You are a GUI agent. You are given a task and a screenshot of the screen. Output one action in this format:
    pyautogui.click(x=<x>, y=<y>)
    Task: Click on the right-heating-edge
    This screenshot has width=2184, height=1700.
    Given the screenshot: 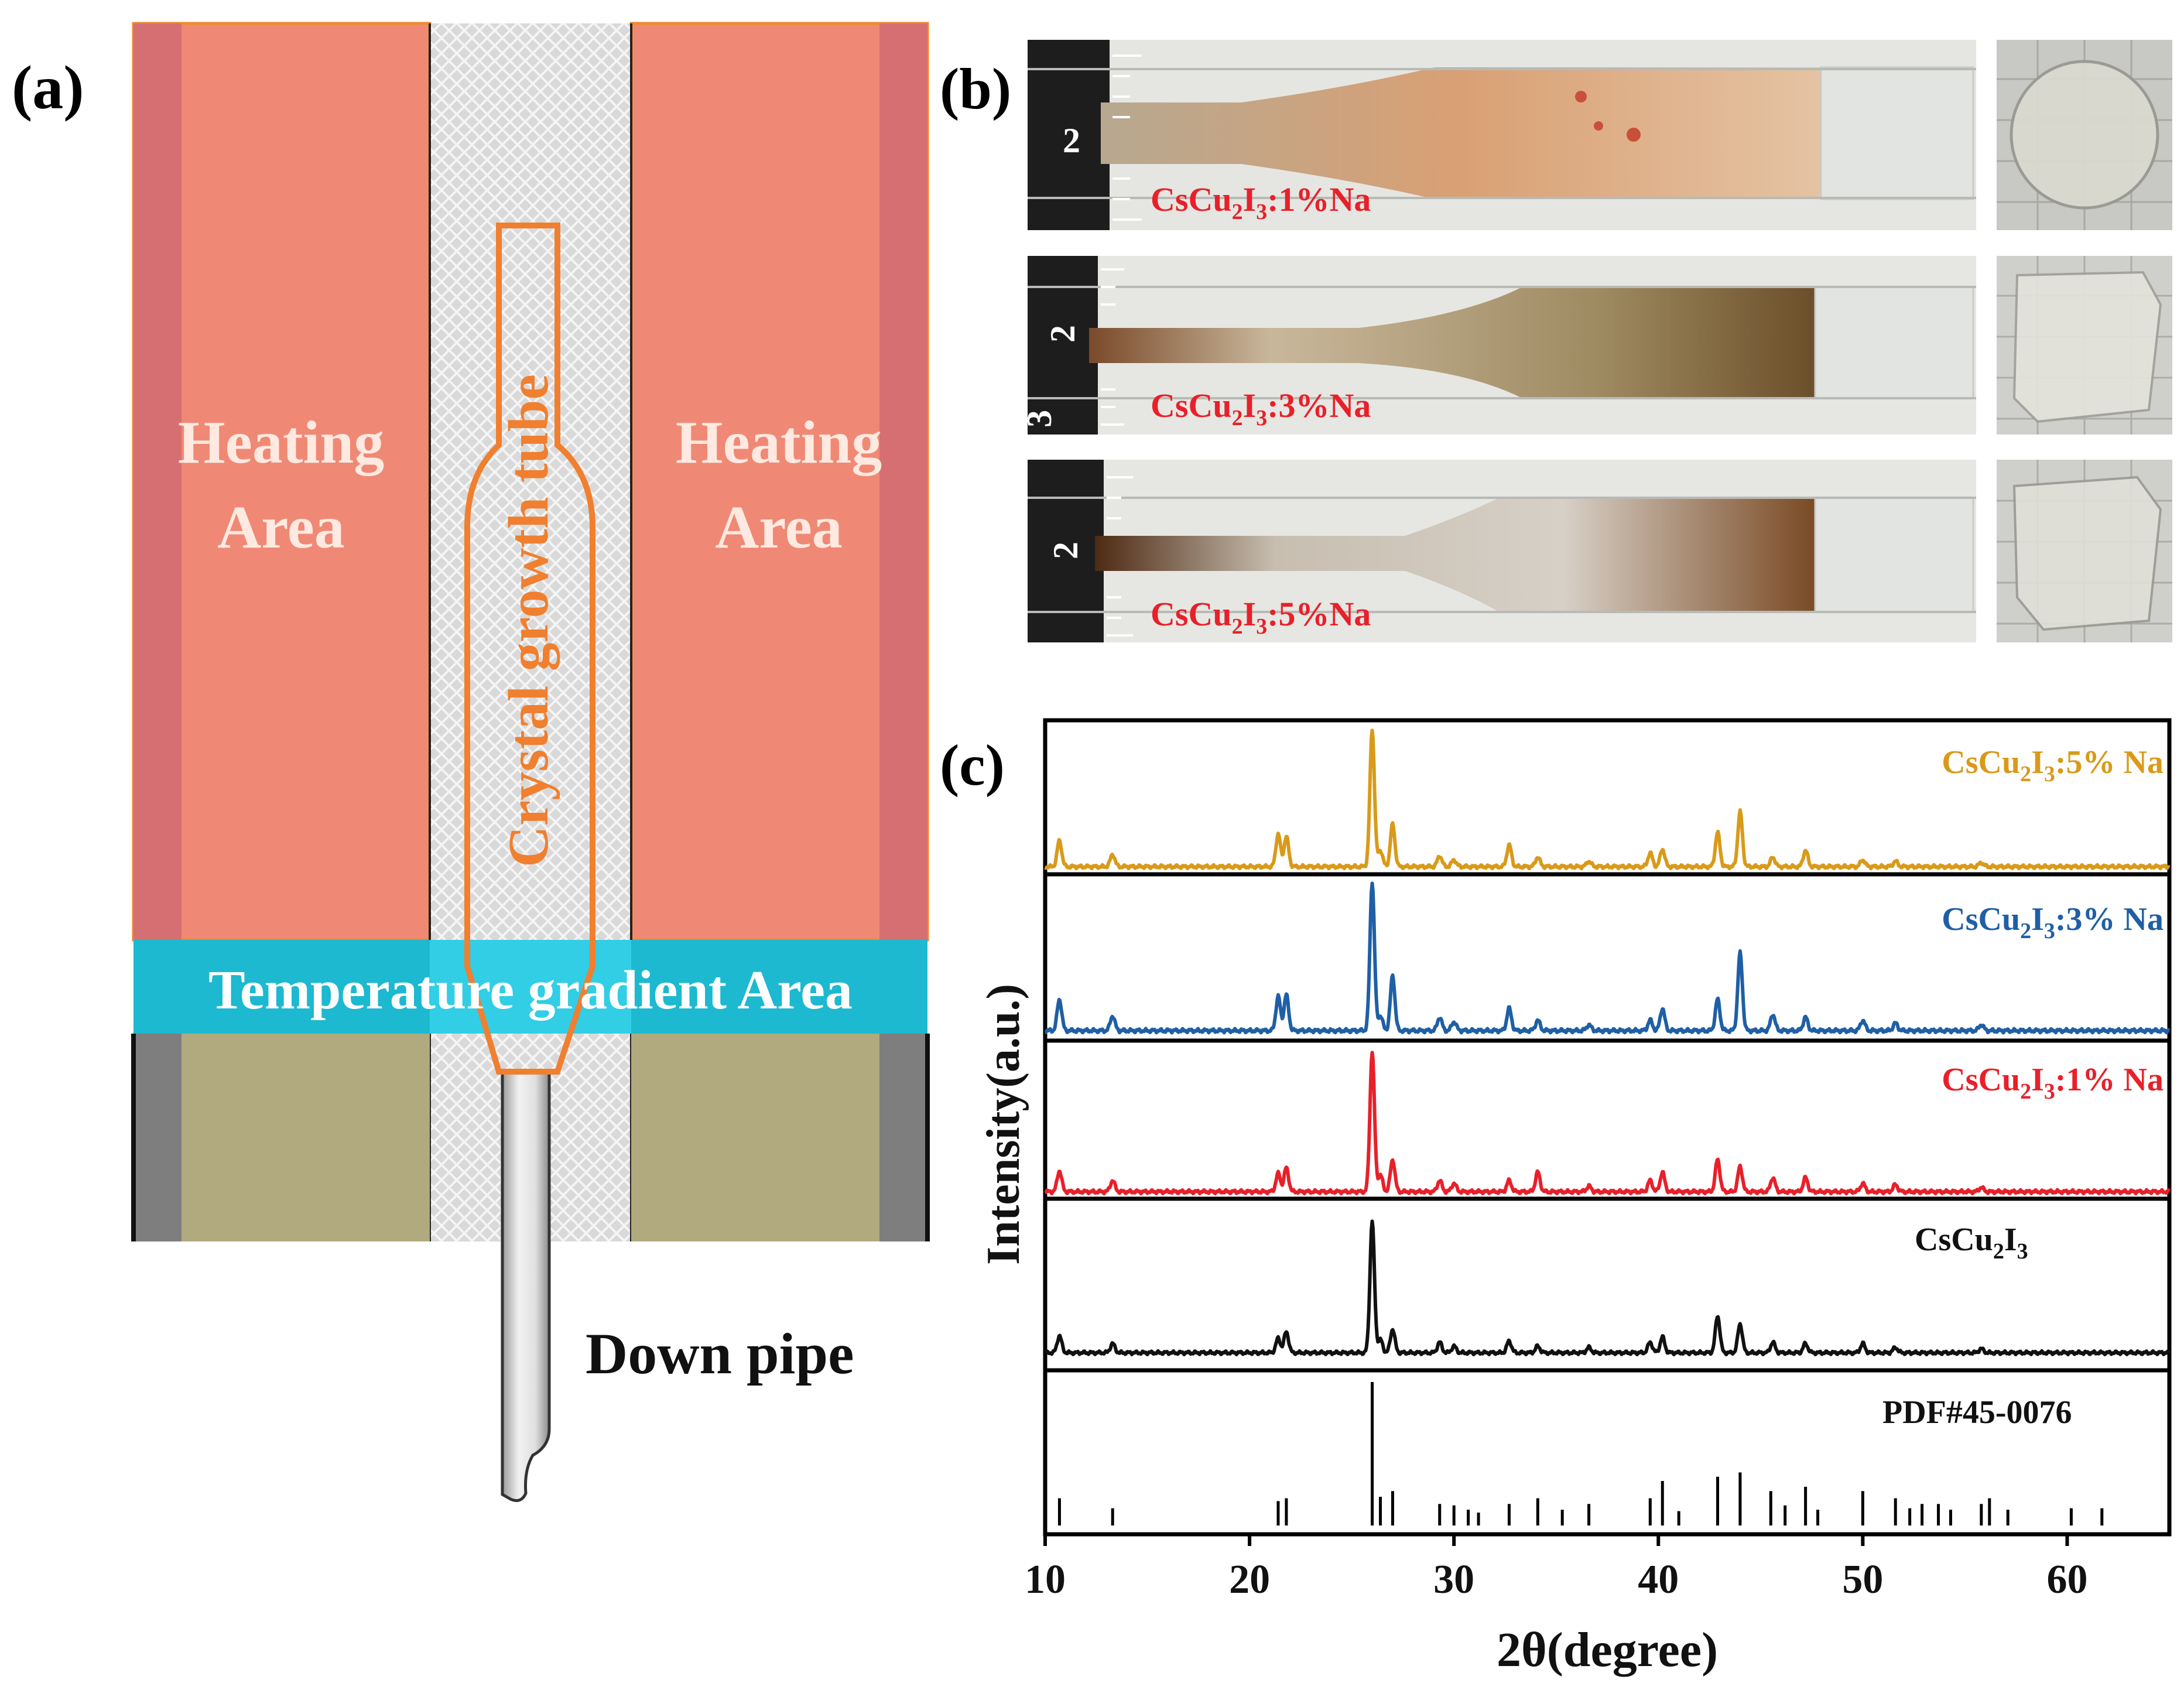 What is the action you would take?
    pyautogui.click(x=903, y=481)
    